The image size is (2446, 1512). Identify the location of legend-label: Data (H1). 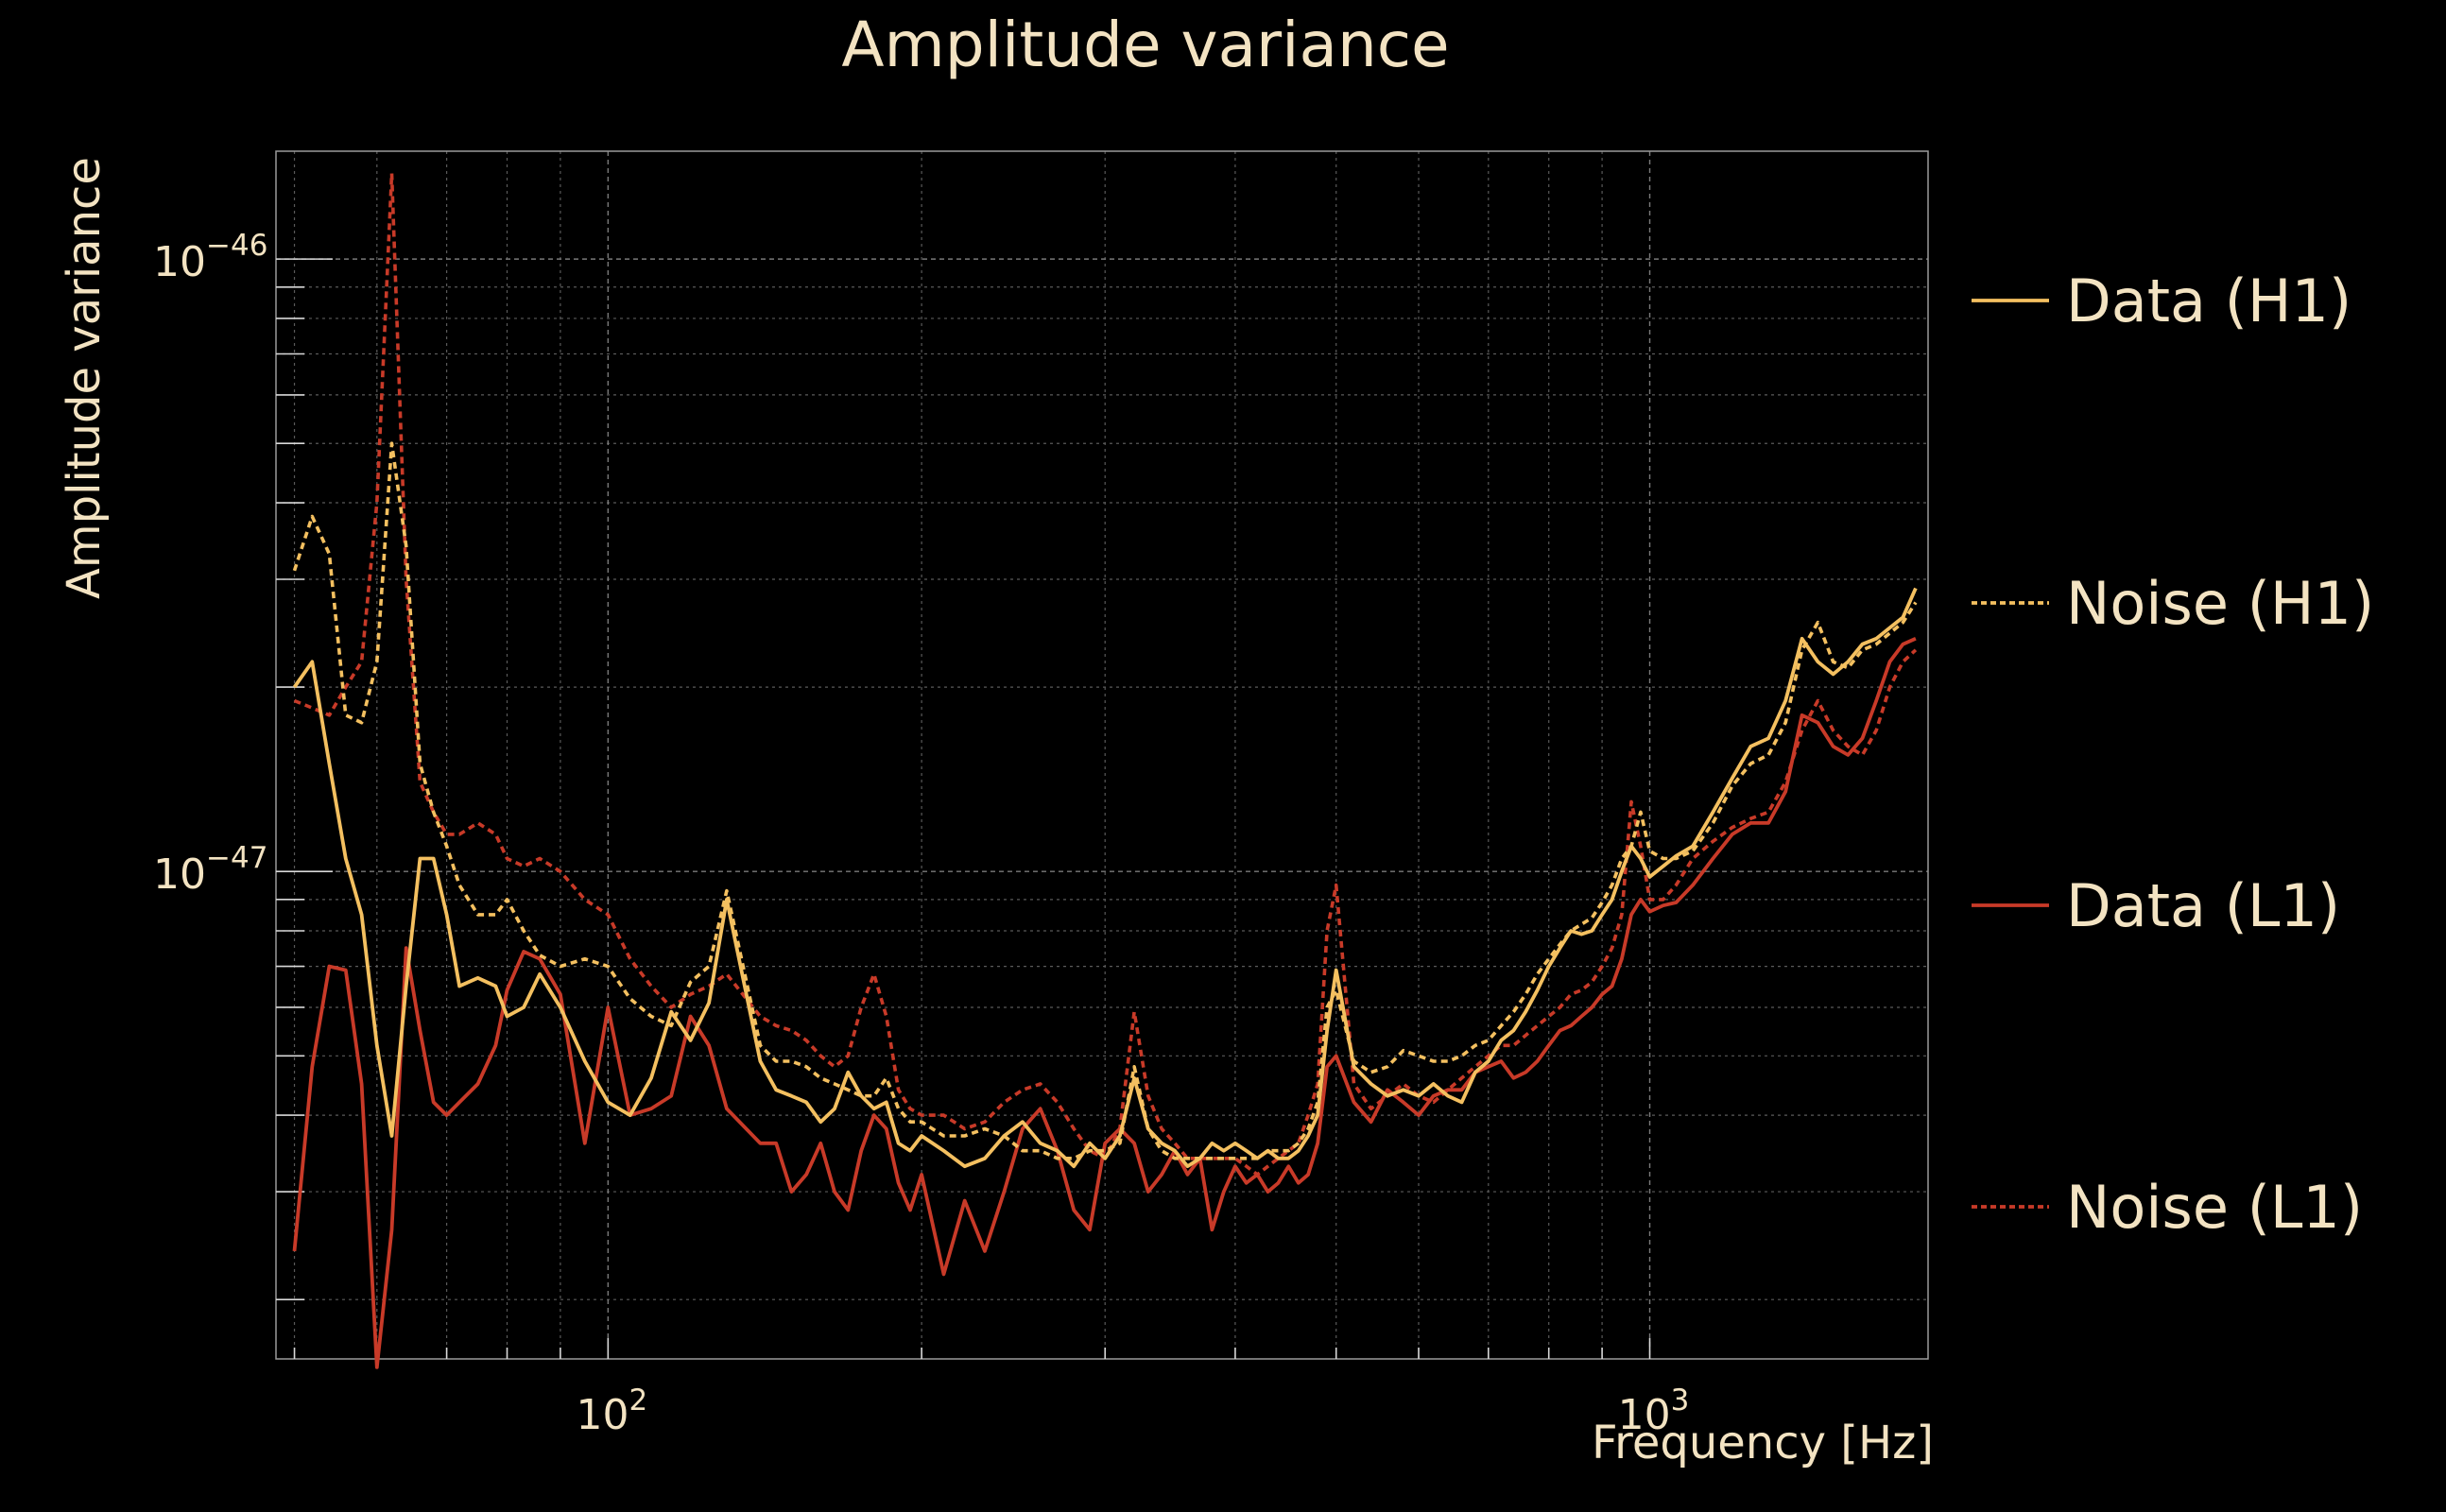
(2208, 300).